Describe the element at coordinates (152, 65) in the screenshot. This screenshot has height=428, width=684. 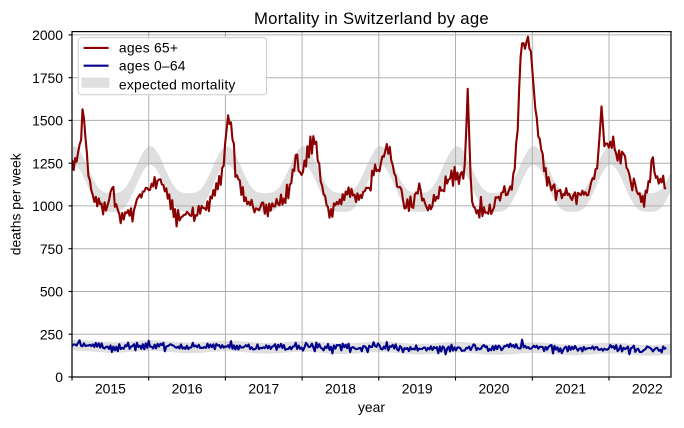
I see `svg-text: ages 0–64` at that location.